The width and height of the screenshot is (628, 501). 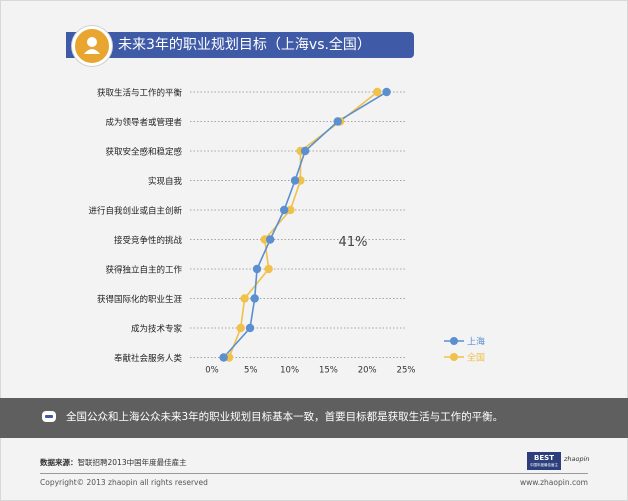 What do you see at coordinates (143, 122) in the screenshot?
I see `category-label: 成为领导者或管理者` at bounding box center [143, 122].